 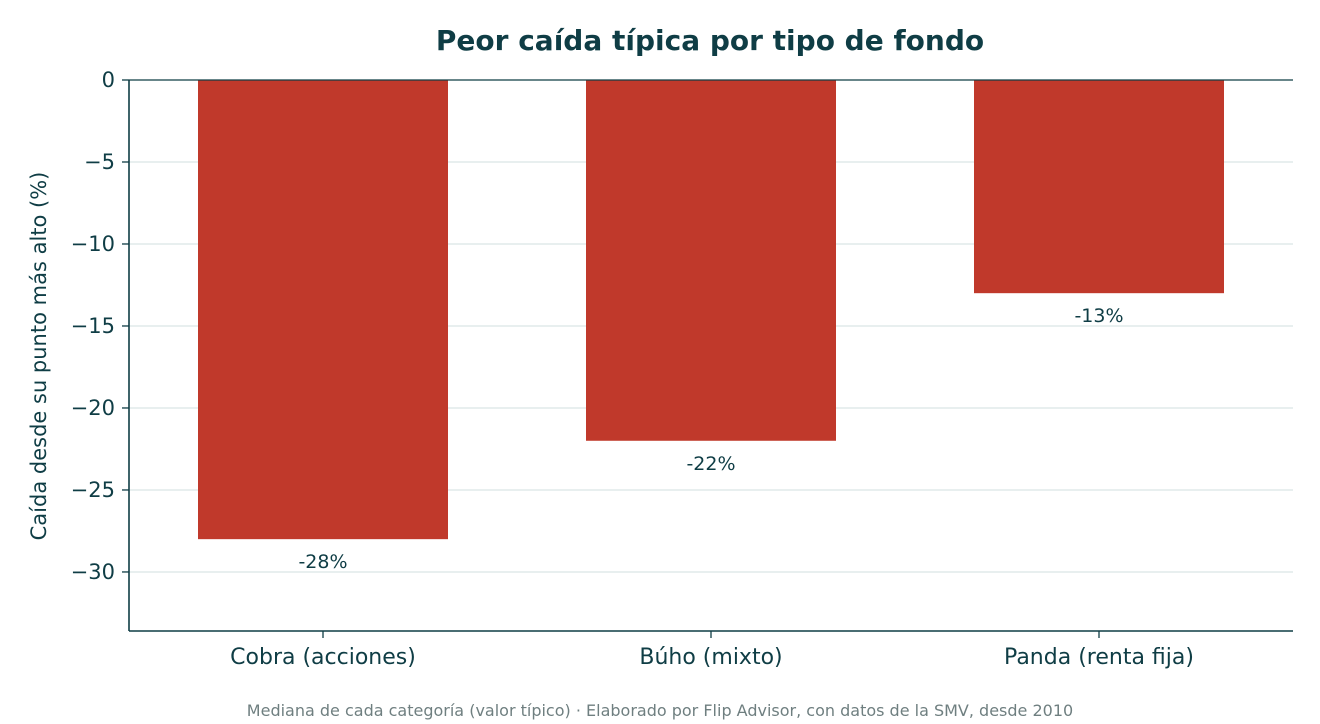 What do you see at coordinates (108, 80) in the screenshot?
I see `y-tick-label: 0` at bounding box center [108, 80].